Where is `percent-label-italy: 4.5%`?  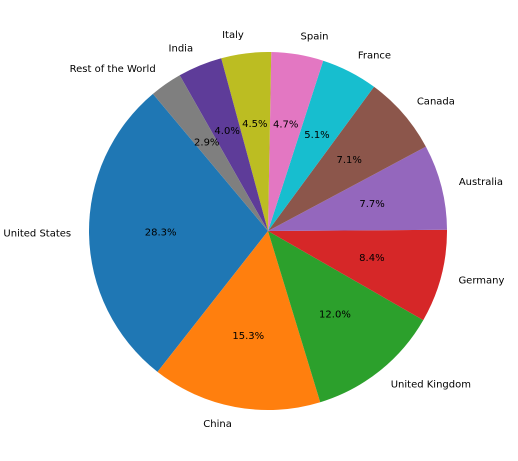
percent-label-italy: 4.5% is located at coordinates (254, 124).